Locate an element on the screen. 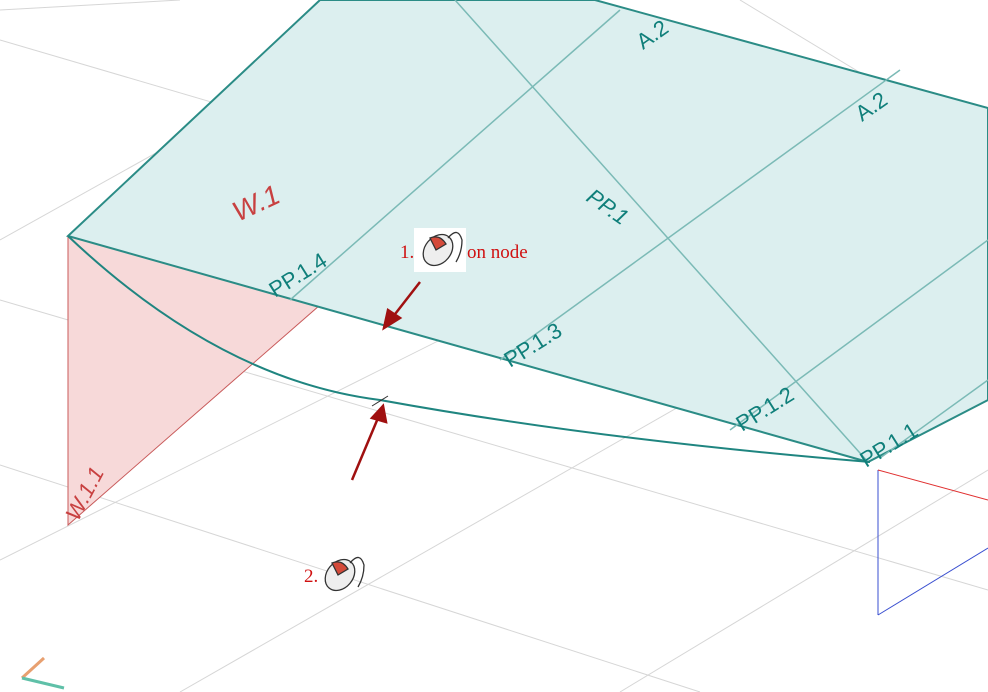 This screenshot has width=988, height=692. arrows is located at coordinates (385, 381).